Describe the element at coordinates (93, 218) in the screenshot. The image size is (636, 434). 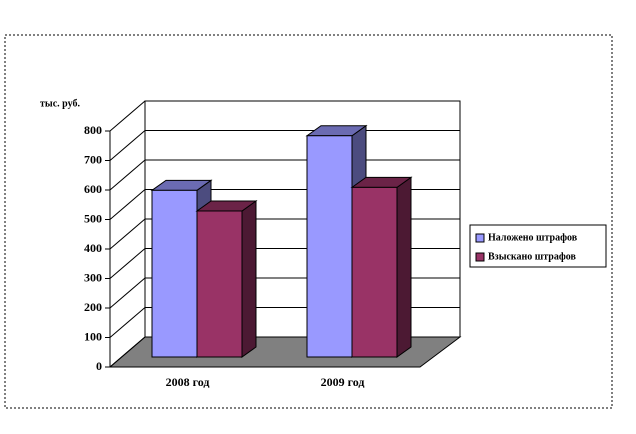
I see `y-tick-label: 500` at that location.